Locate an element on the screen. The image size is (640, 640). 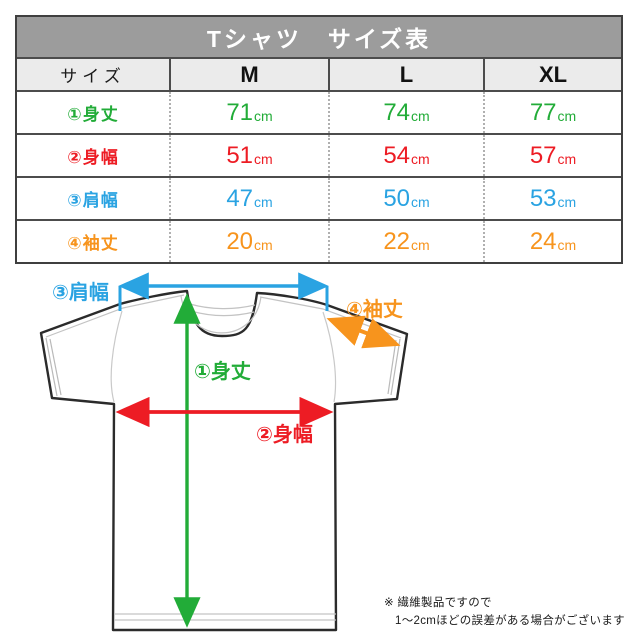
value-number: 71 is located at coordinates (240, 112).